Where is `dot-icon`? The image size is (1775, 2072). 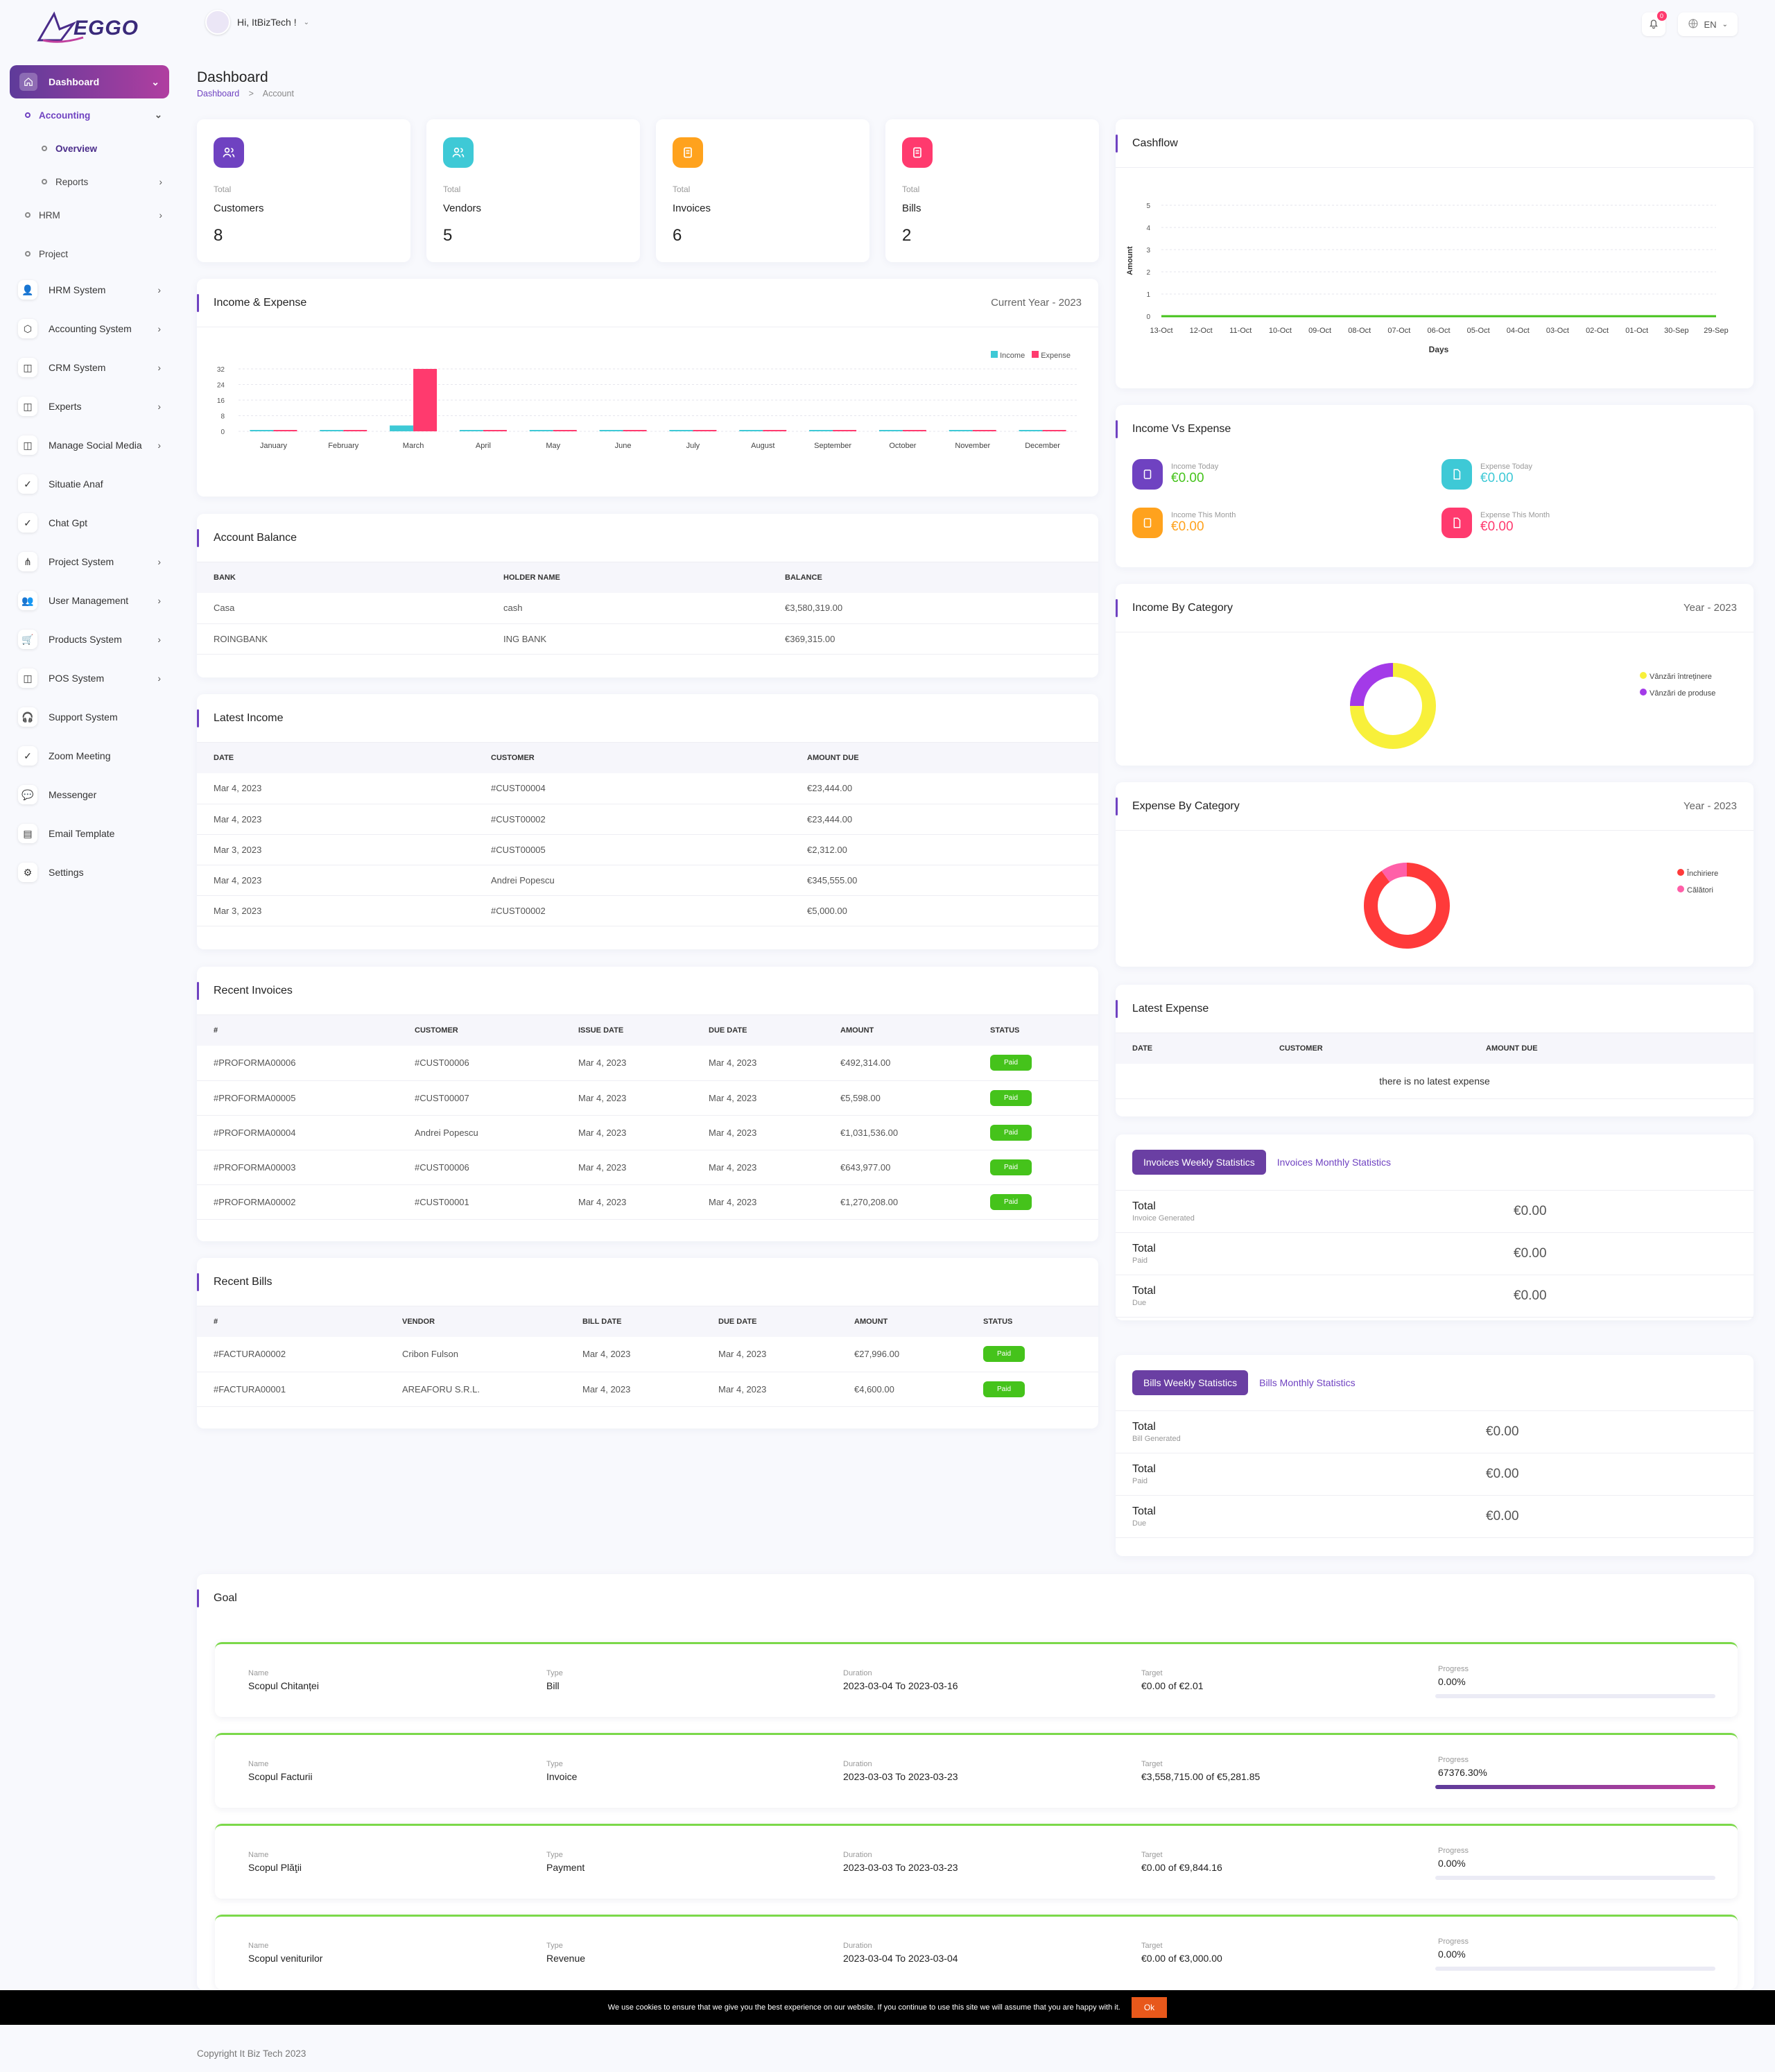 dot-icon is located at coordinates (44, 181).